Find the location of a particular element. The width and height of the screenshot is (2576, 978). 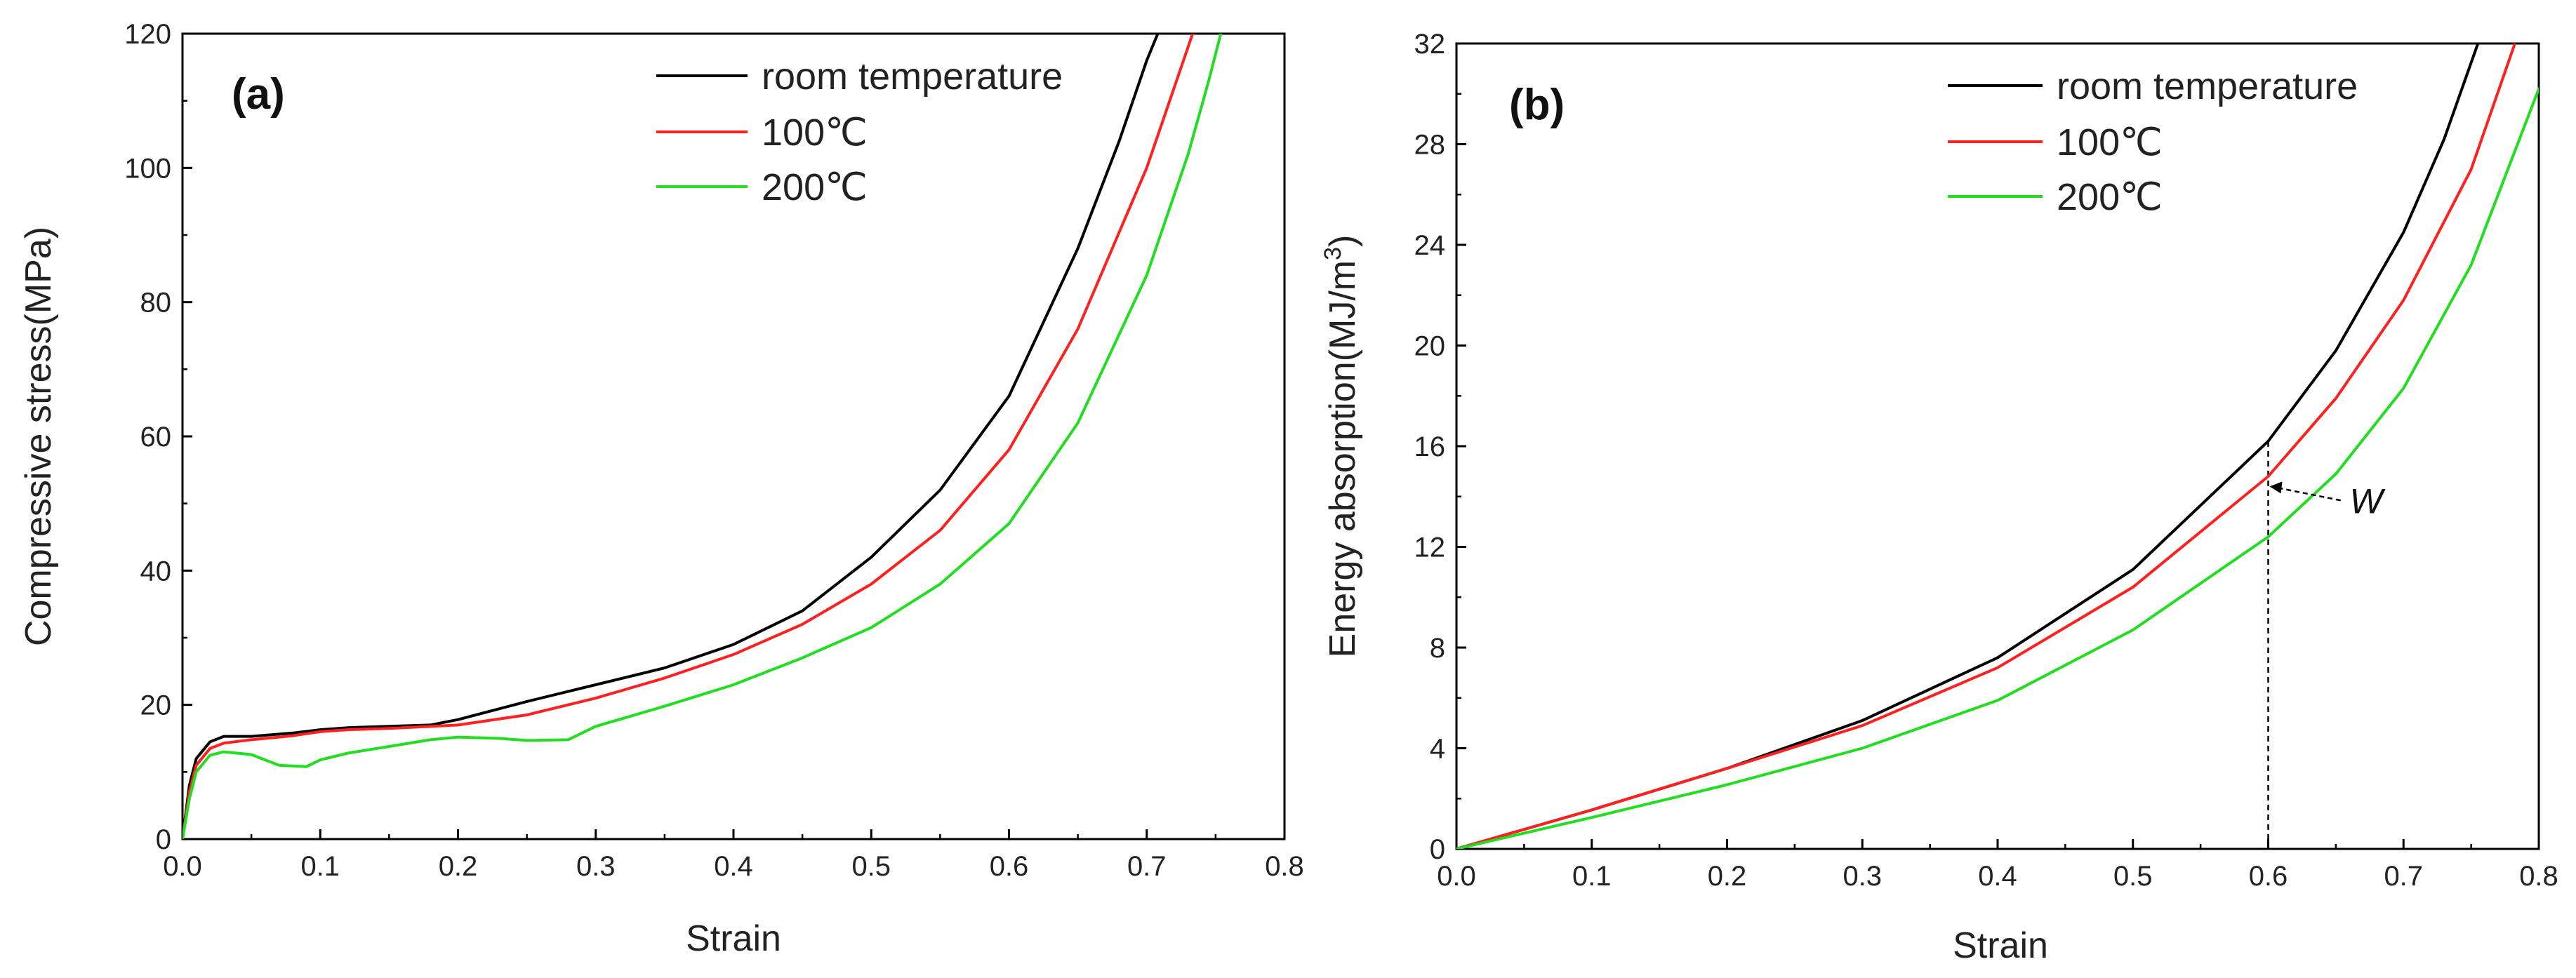

annotation-w: W is located at coordinates (2327, 501).